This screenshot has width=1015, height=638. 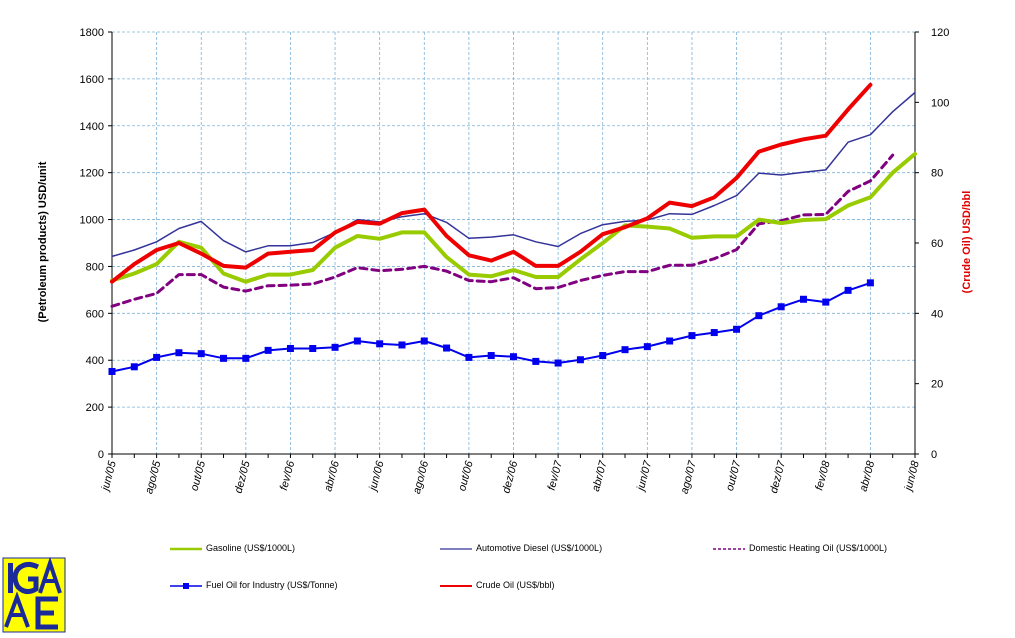 What do you see at coordinates (778, 477) in the screenshot?
I see `x-tick-label: dez/07` at bounding box center [778, 477].